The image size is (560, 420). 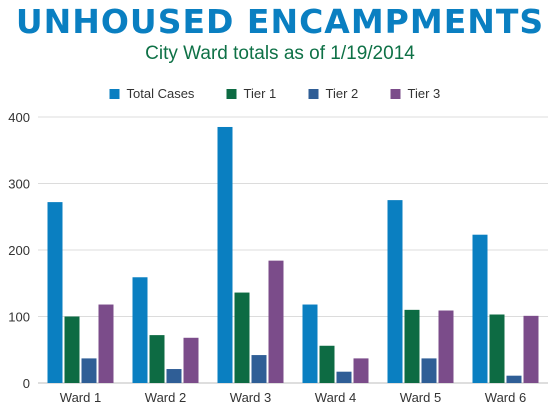 I want to click on y-tick-label: 100, so click(x=19, y=317).